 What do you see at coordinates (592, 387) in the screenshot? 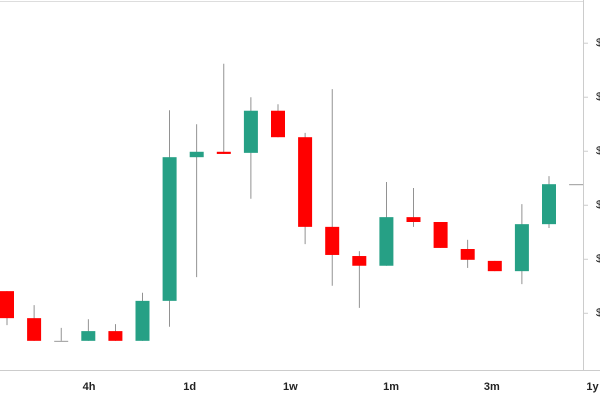
I see `range-label: 1y` at bounding box center [592, 387].